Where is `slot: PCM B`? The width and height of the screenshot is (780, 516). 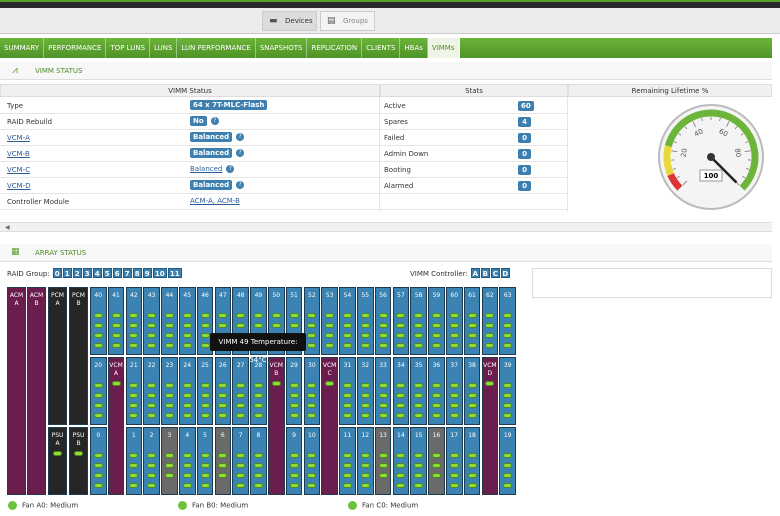 slot: PCM B is located at coordinates (78, 356).